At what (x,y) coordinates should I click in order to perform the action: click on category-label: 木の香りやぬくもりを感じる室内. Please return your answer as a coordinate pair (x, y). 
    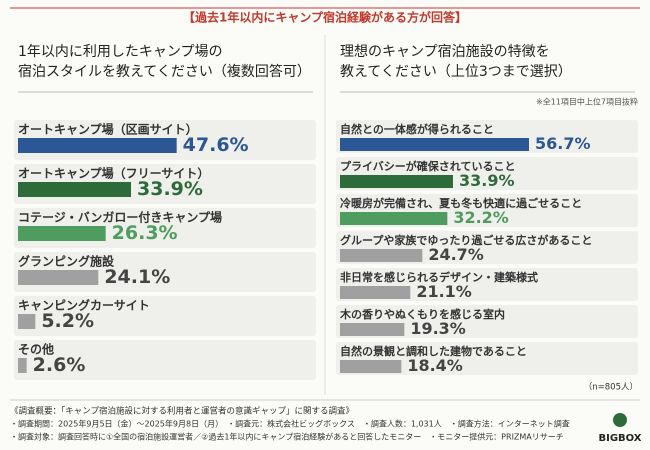
    Looking at the image, I should click on (422, 314).